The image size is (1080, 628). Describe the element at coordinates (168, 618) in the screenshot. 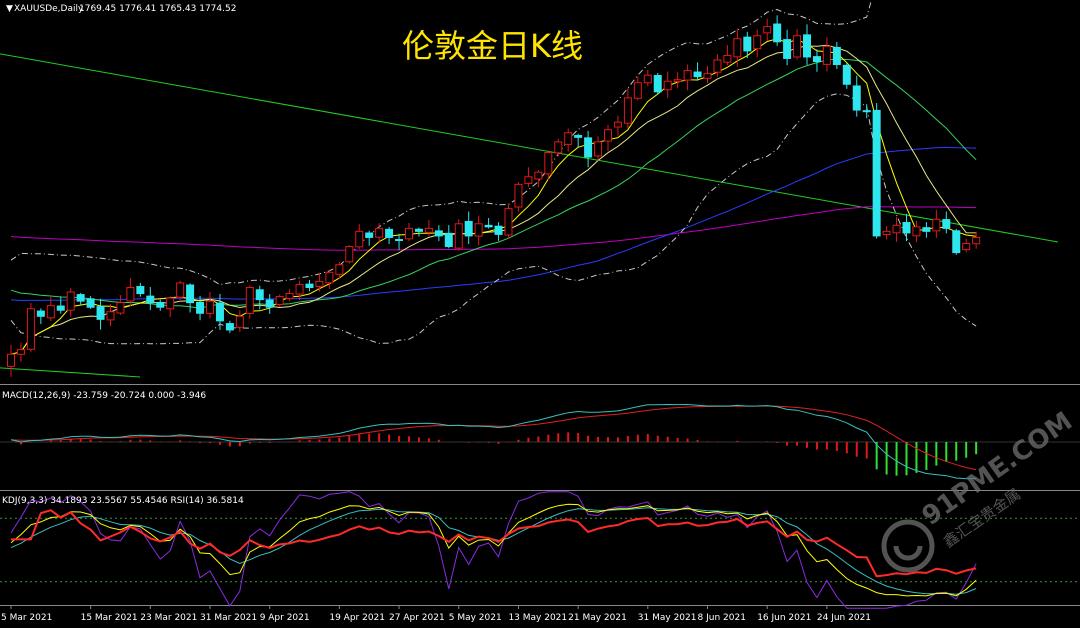

I see `x-tick-label: 23 Mar 2021` at that location.